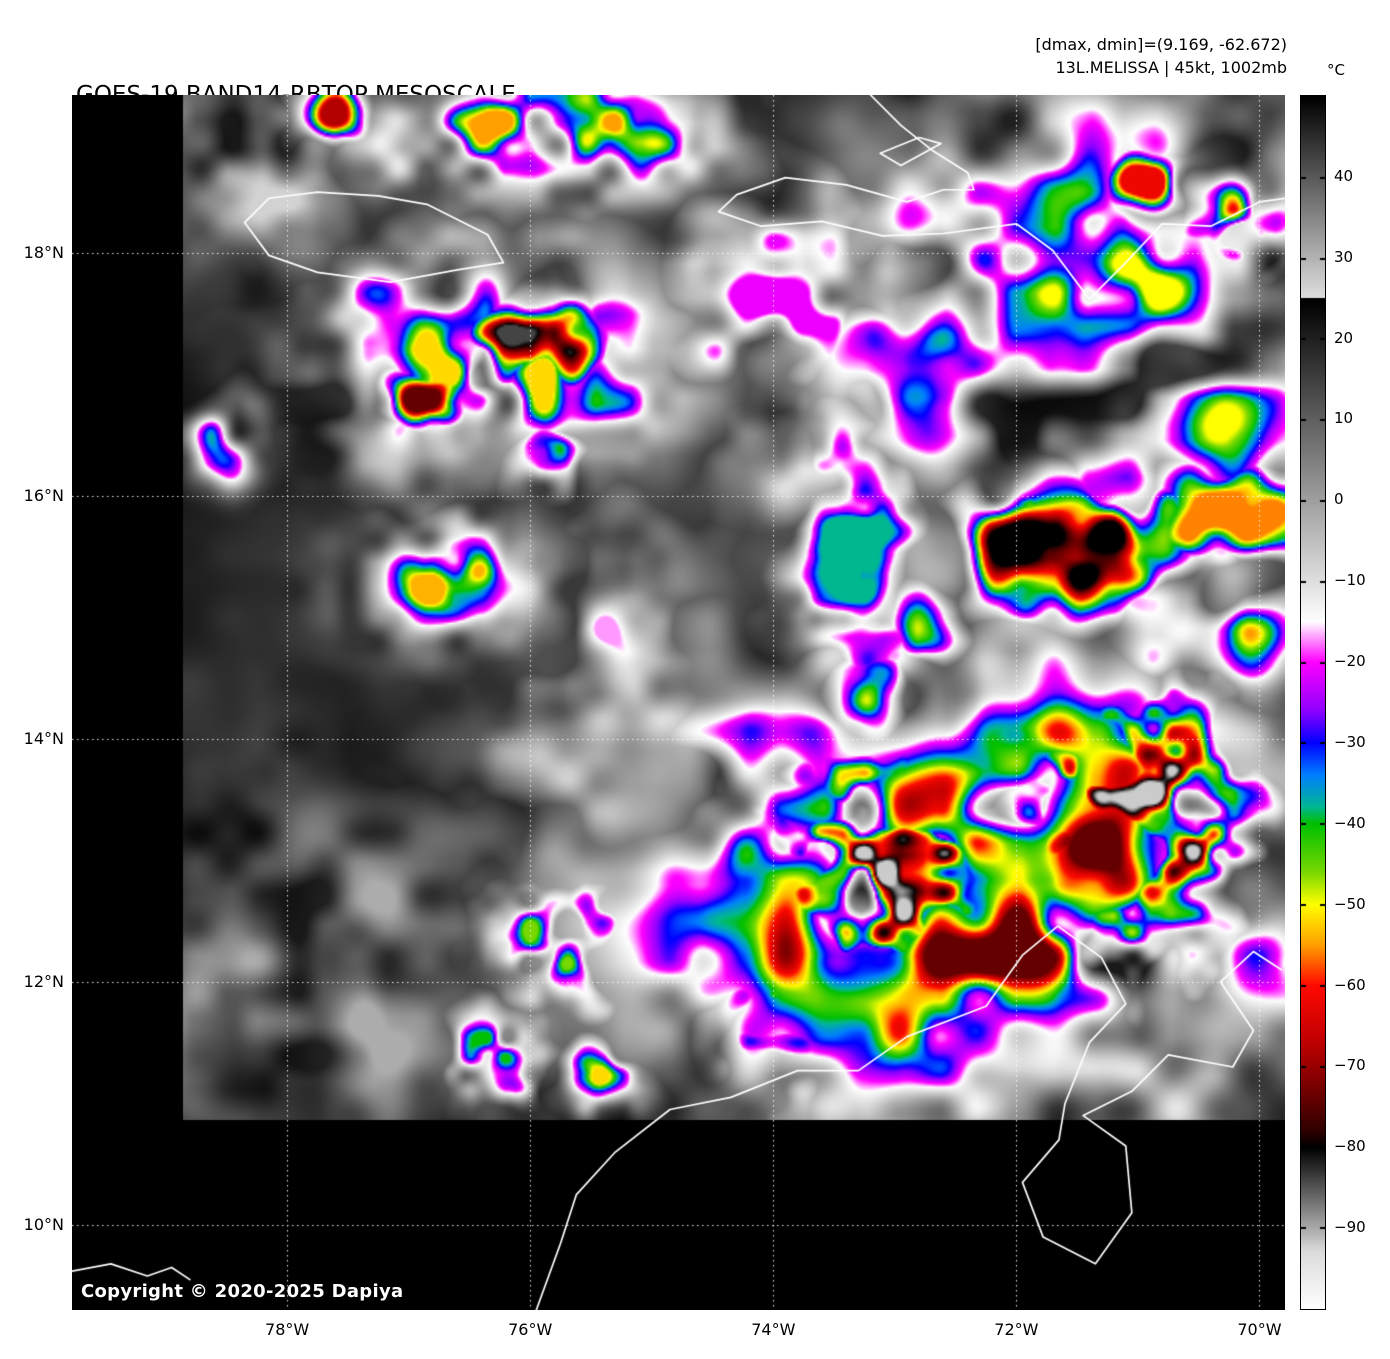 This screenshot has height=1359, width=1390. What do you see at coordinates (242, 1291) in the screenshot?
I see `copyright-watermark: Copyright © 2020-2025 Dapiya` at bounding box center [242, 1291].